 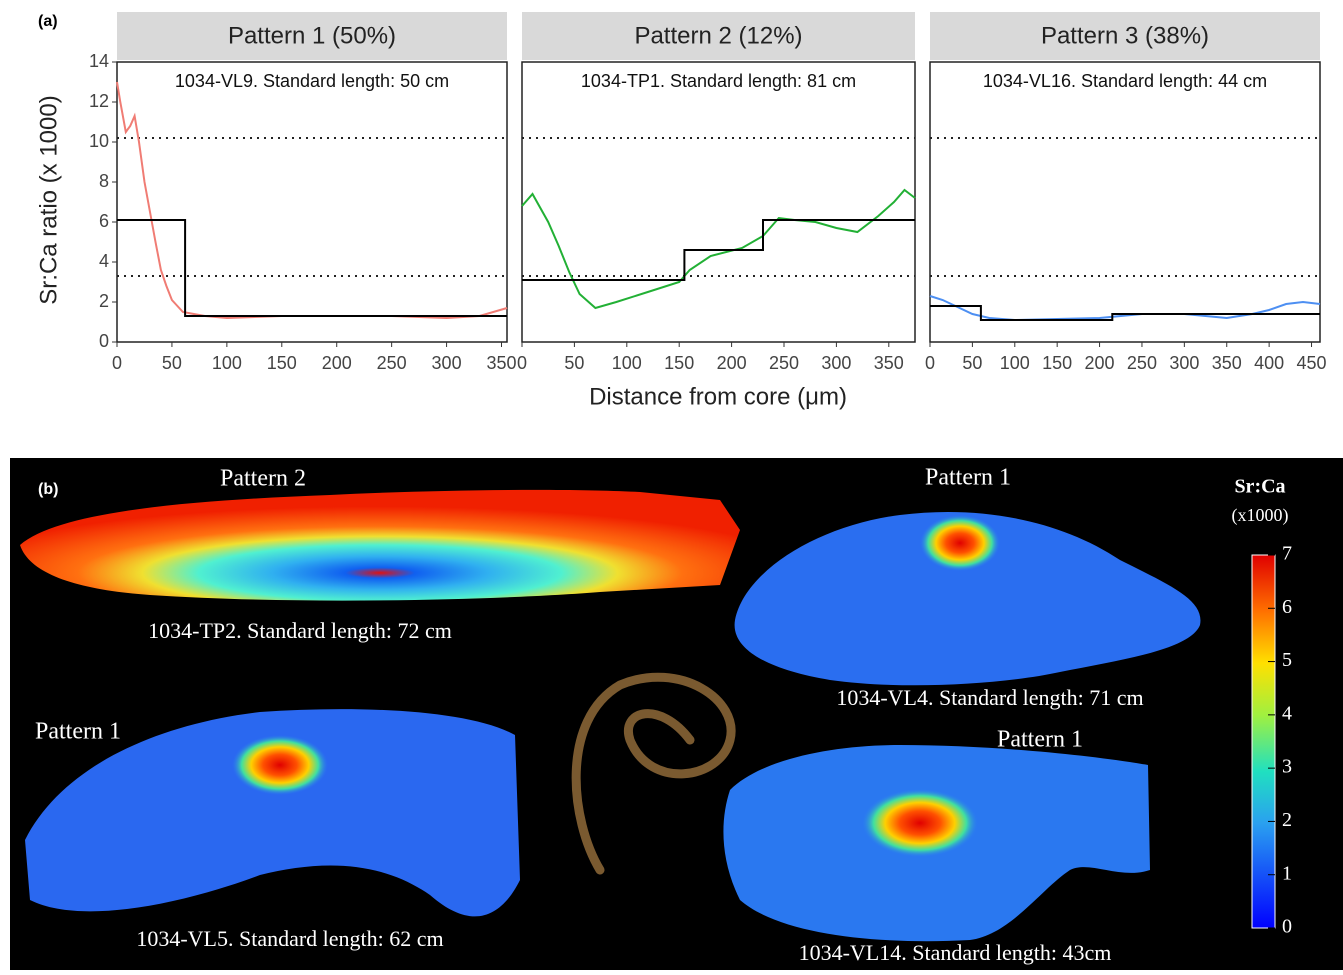 What do you see at coordinates (99, 101) in the screenshot?
I see `y-tick-label: 12` at bounding box center [99, 101].